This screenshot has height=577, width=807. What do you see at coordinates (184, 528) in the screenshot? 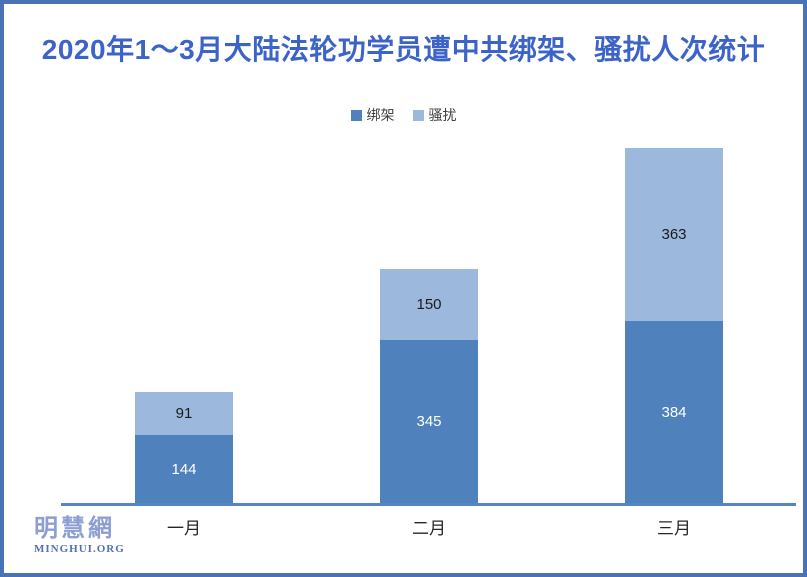
I see `x-axis-label-0: 一月` at bounding box center [184, 528].